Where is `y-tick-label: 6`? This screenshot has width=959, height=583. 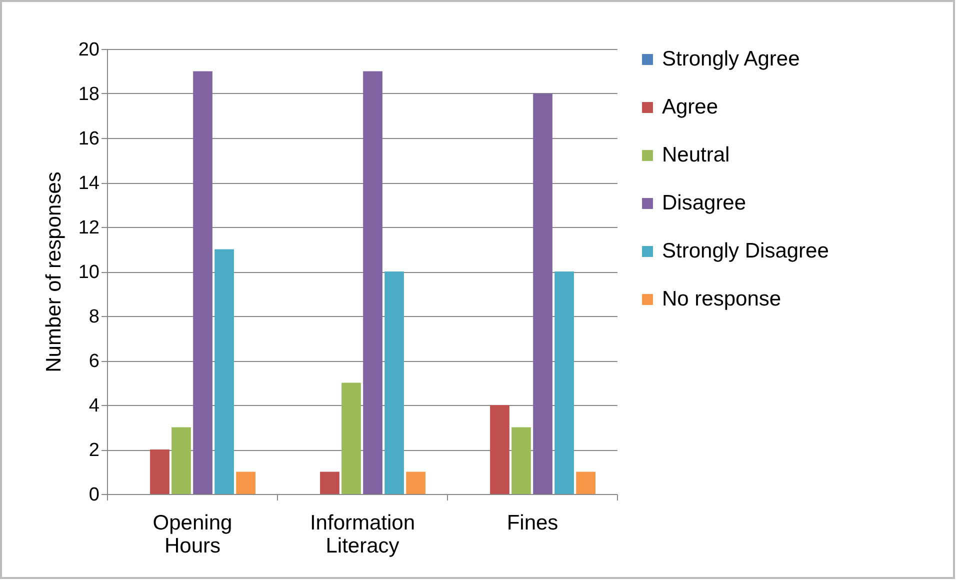 y-tick-label: 6 is located at coordinates (94, 361).